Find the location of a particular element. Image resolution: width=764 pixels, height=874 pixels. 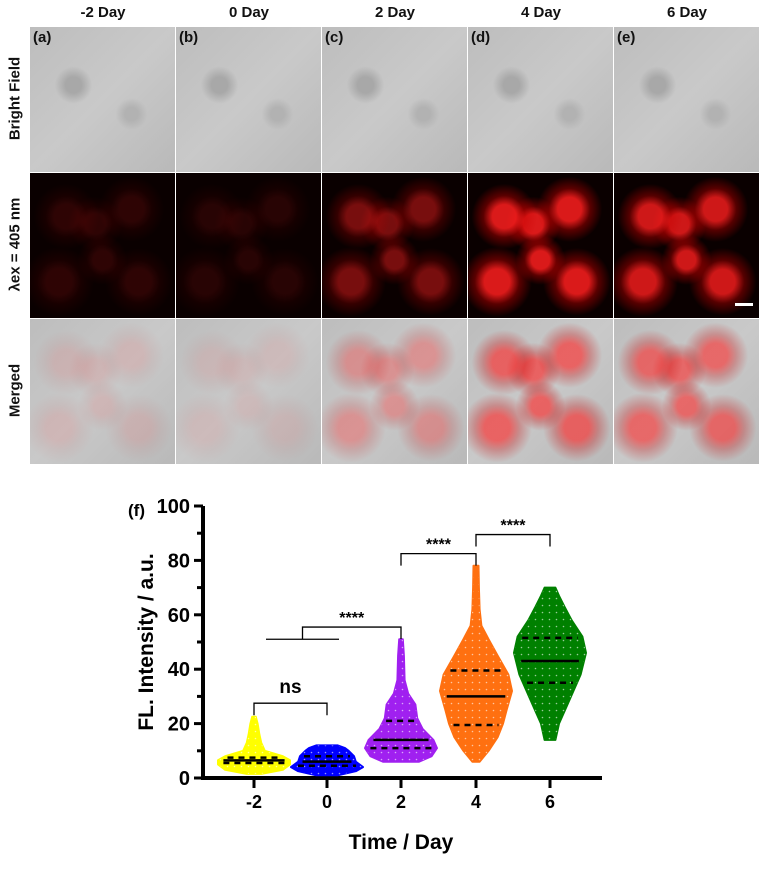

column-header: 2 Day is located at coordinates (395, 12).